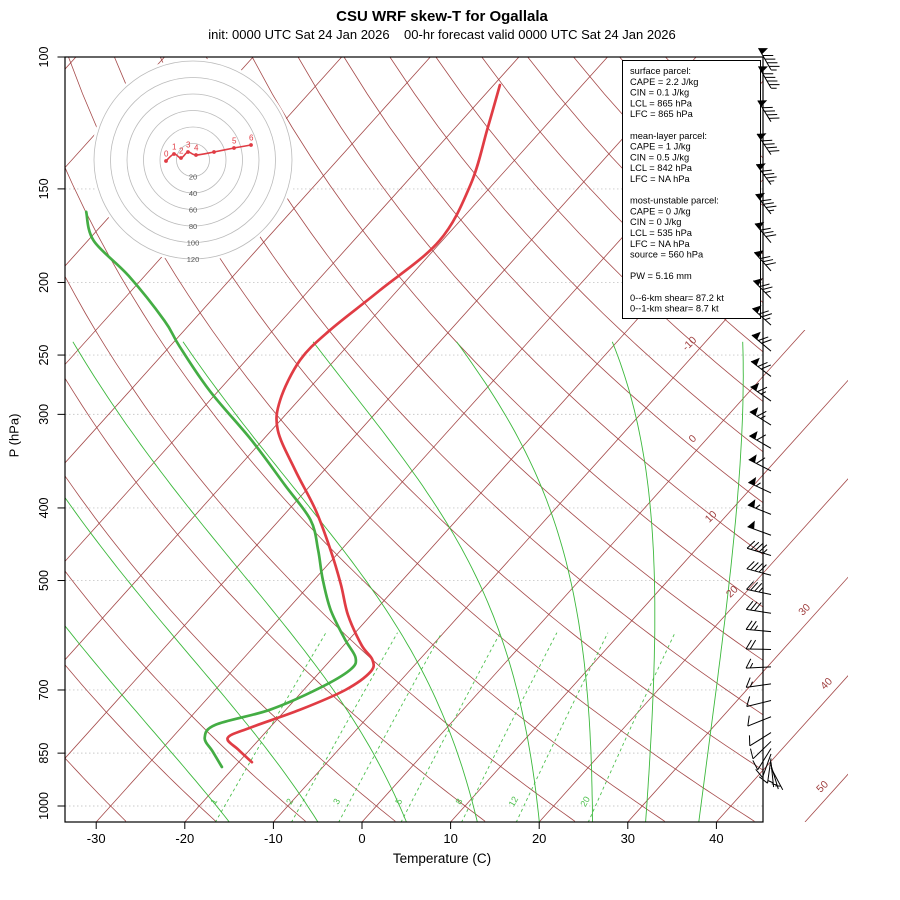 The image size is (900, 900). Describe the element at coordinates (804, 609) in the screenshot. I see `isotherm-label: 30` at that location.